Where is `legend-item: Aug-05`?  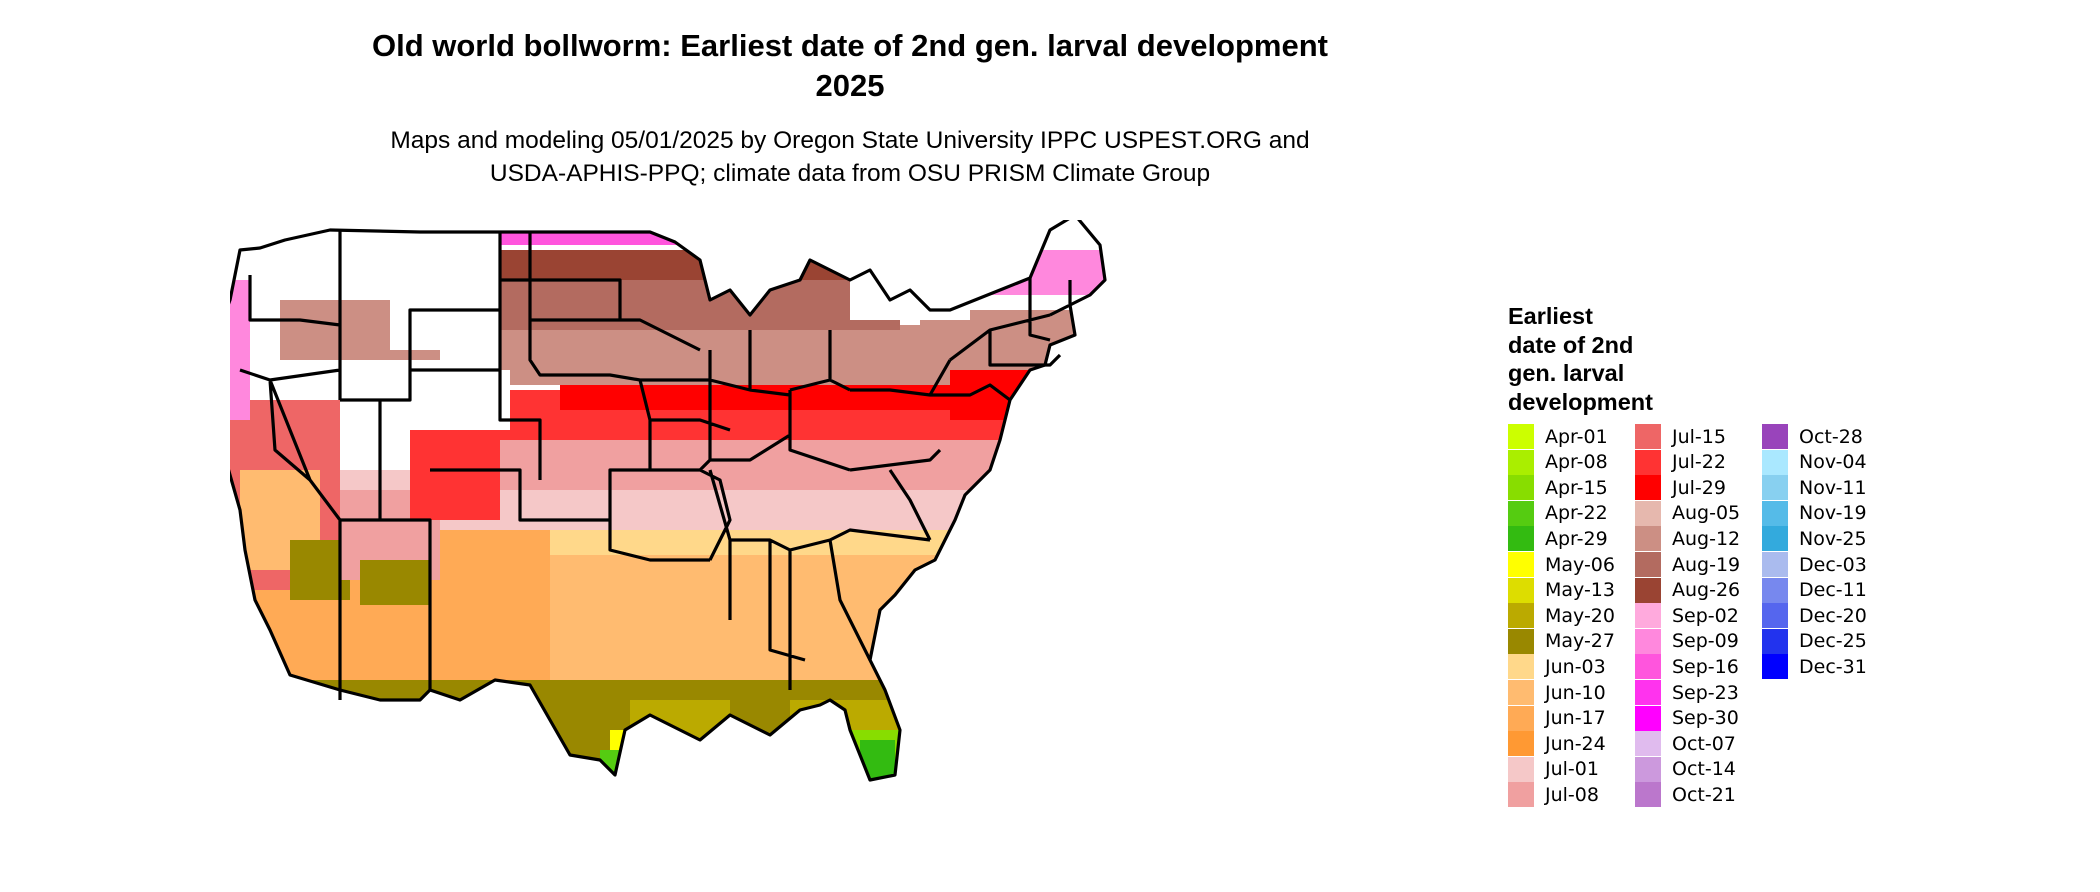
legend-item: Aug-05 is located at coordinates (1688, 513).